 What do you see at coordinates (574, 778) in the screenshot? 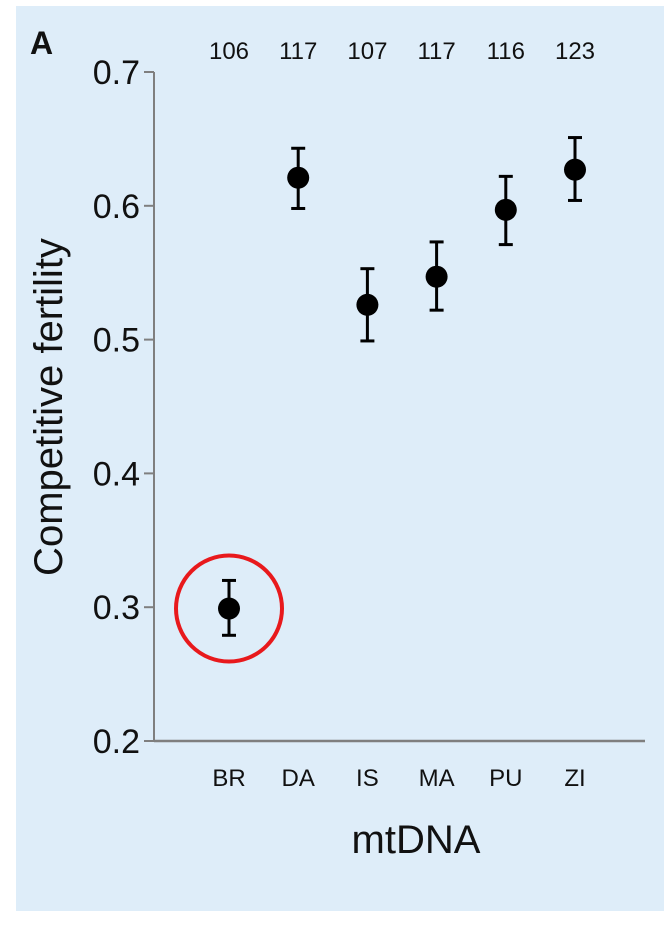
I see `x-tick-label: ZI` at bounding box center [574, 778].